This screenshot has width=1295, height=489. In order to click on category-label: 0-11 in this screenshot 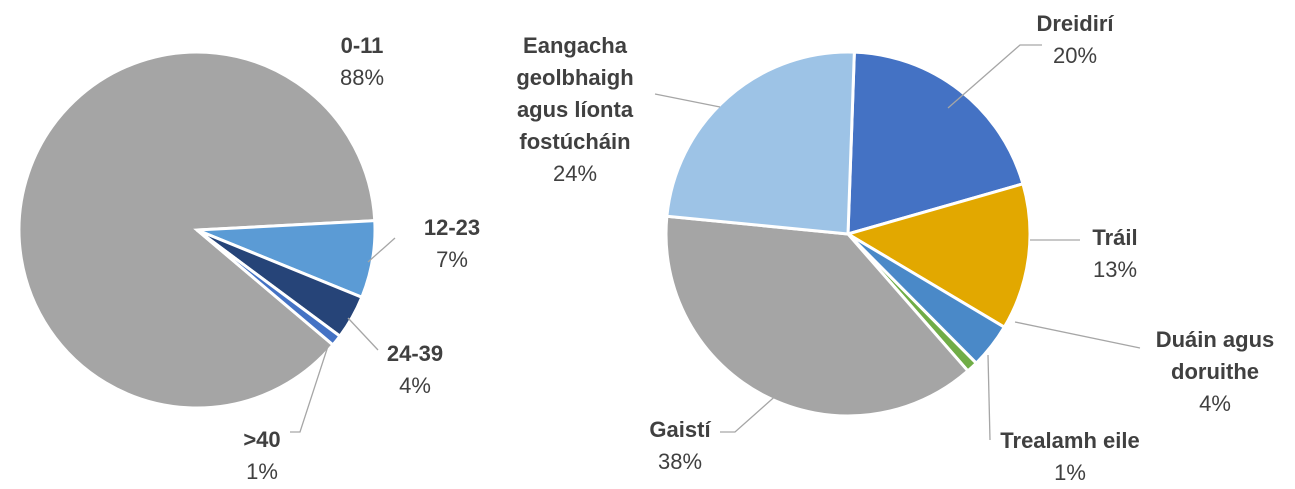, I will do `click(362, 46)`.